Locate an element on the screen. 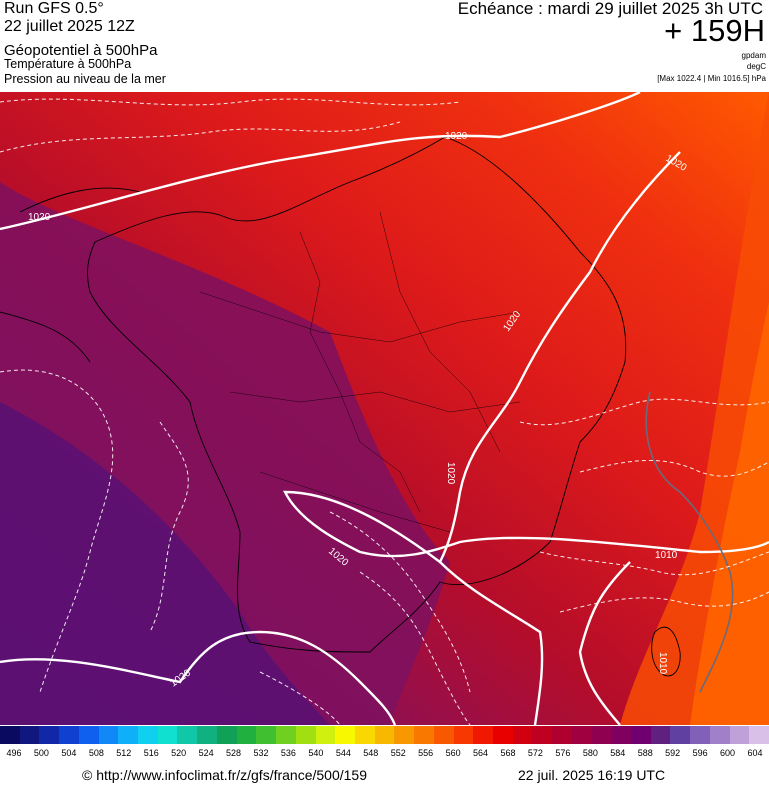 The image size is (769, 786). geopotential-label: Géopotentiel à 500hPa is located at coordinates (81, 50).